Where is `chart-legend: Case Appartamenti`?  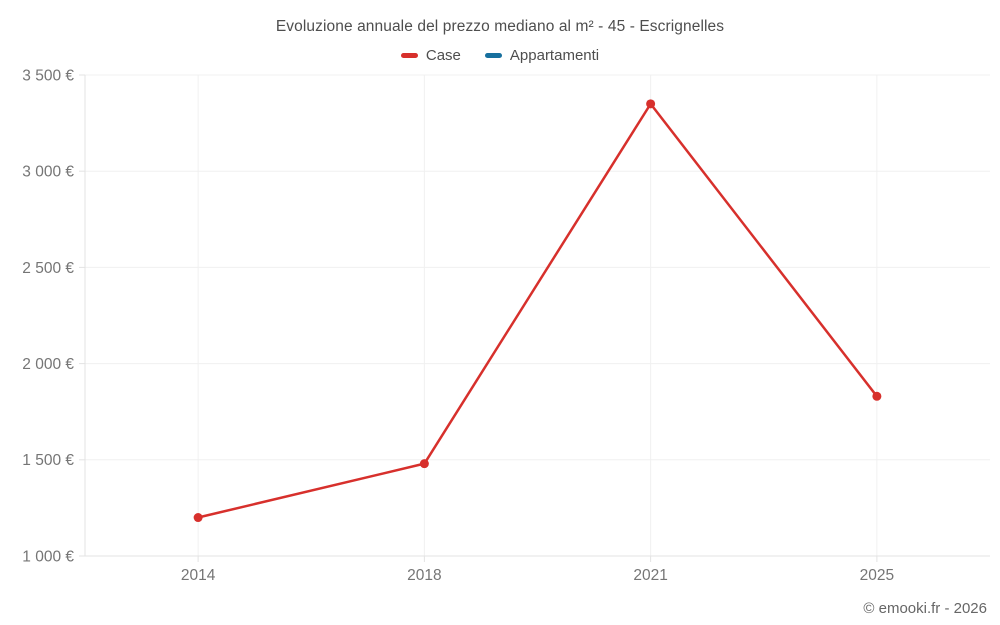
chart-legend: Case Appartamenti is located at coordinates (500, 55).